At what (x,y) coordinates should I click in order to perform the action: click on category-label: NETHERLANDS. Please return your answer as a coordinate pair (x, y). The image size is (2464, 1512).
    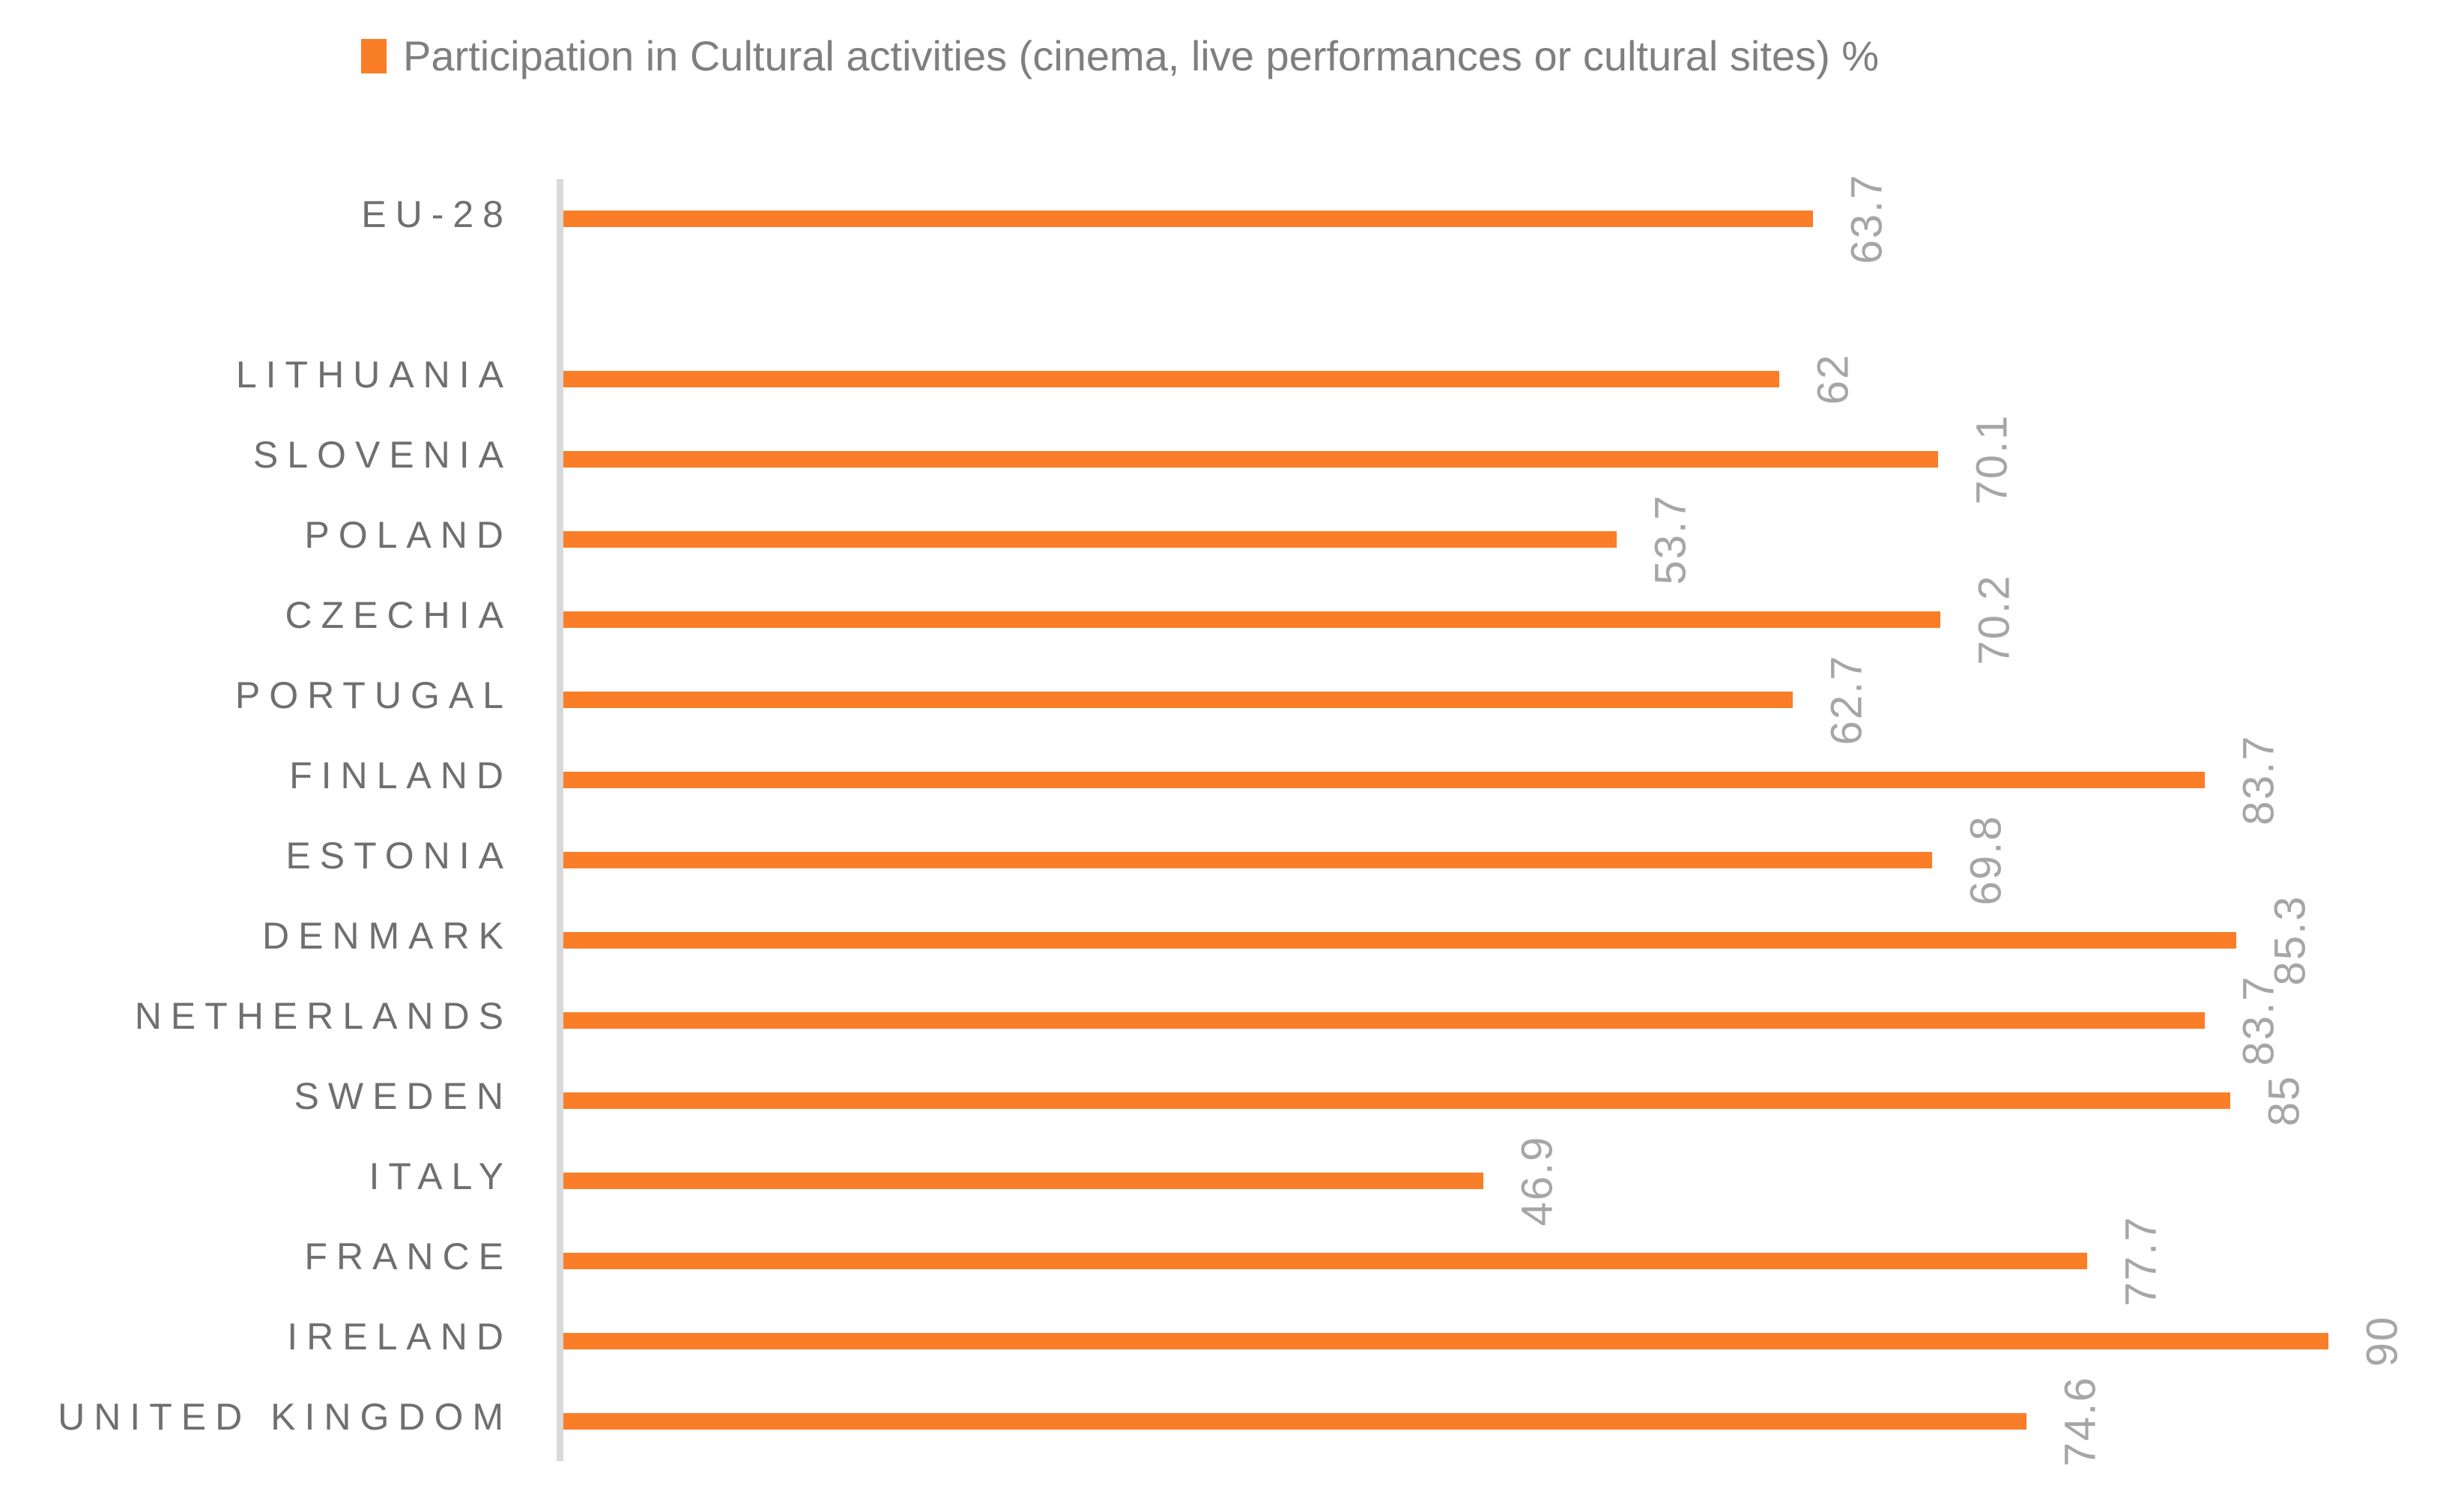
    Looking at the image, I should click on (323, 1015).